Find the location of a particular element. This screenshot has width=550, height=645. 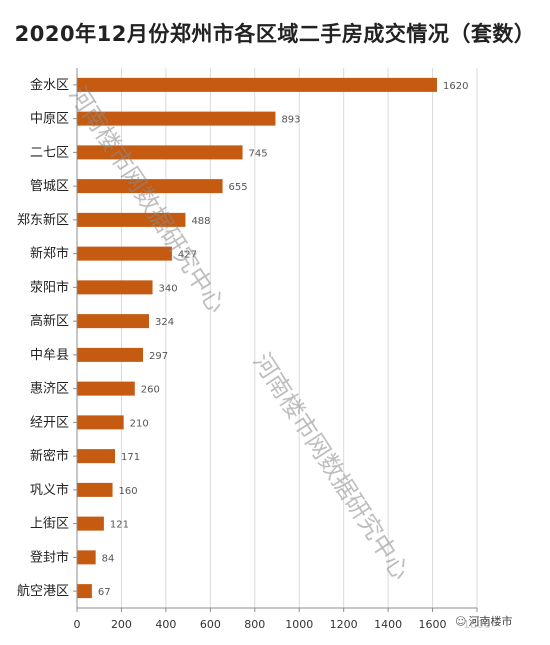

category-label: 惠济区 is located at coordinates (49, 389).